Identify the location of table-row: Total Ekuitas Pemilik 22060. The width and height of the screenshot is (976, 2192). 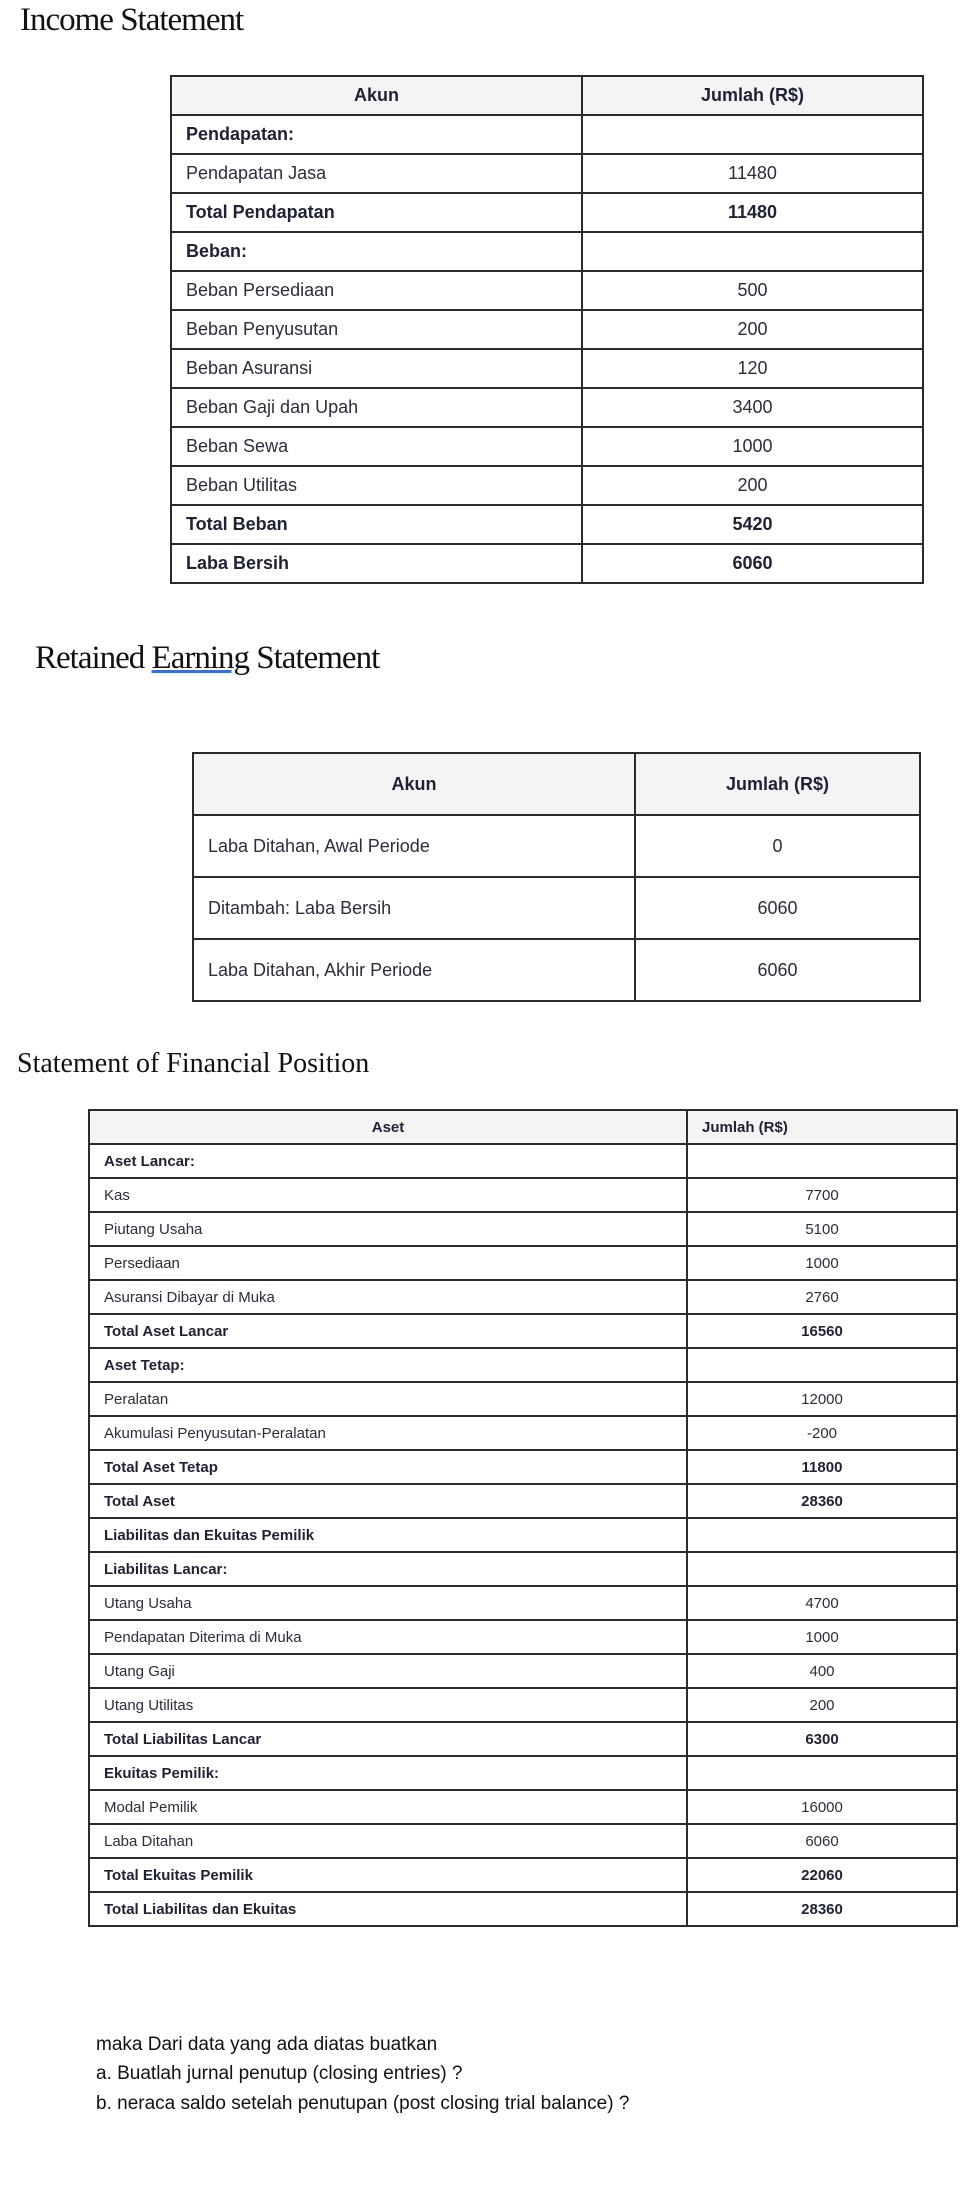
(523, 1875).